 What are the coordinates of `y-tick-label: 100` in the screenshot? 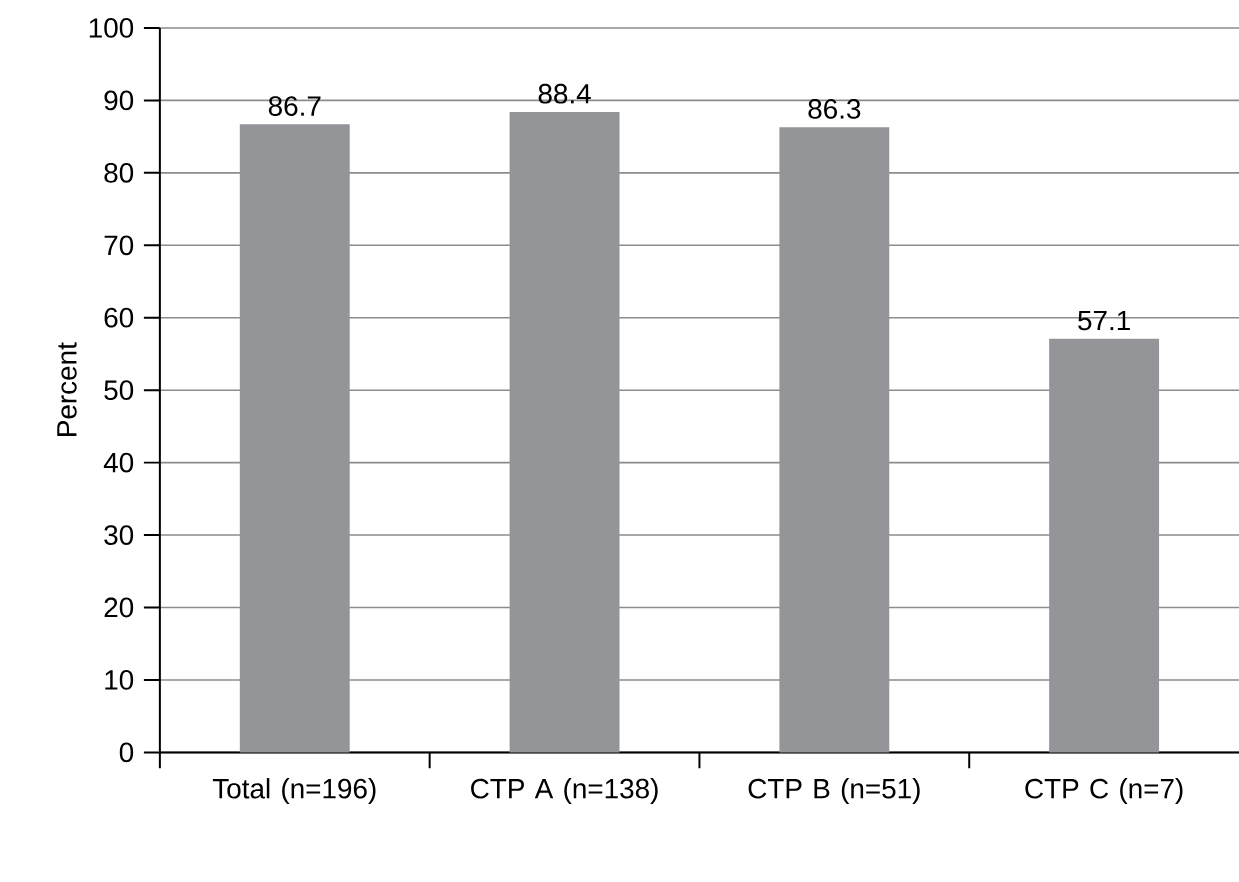 It's located at (111, 27).